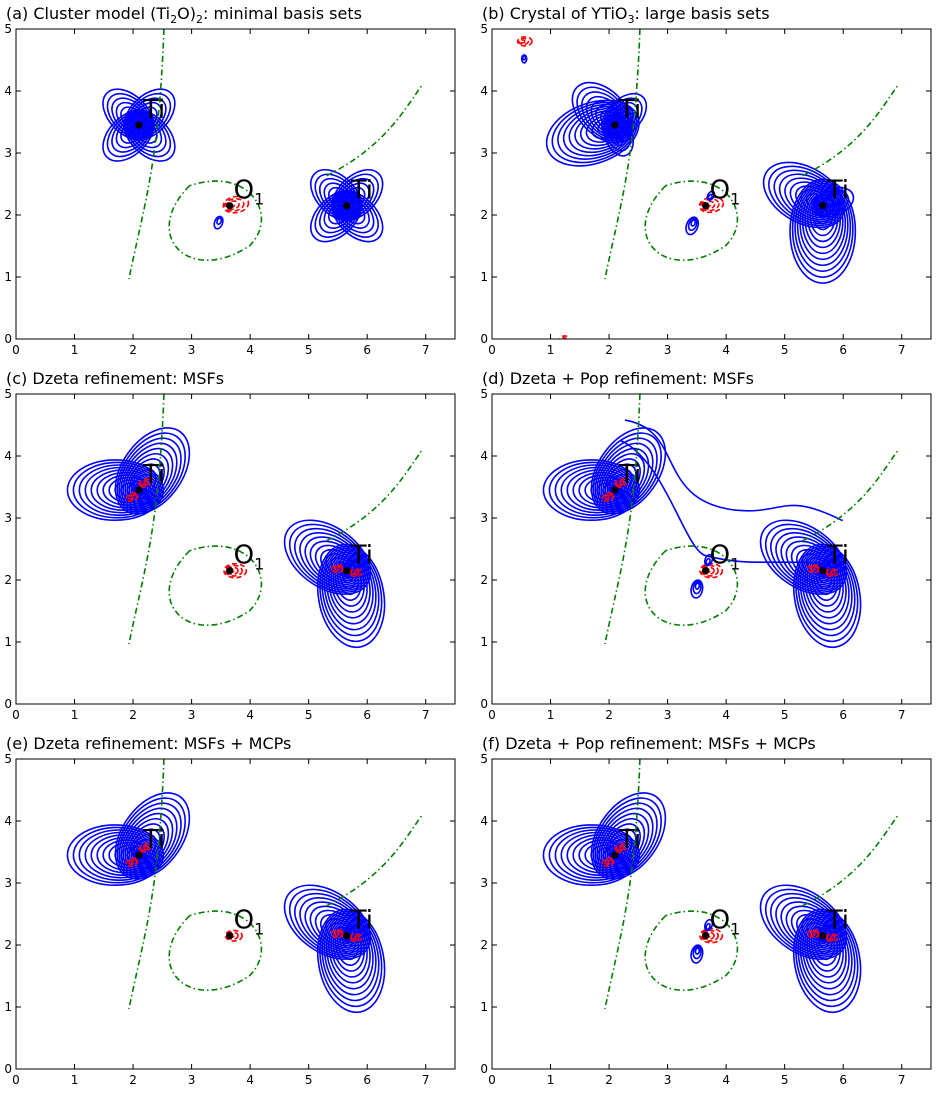 The height and width of the screenshot is (1094, 952). What do you see at coordinates (484, 394) in the screenshot?
I see `y-tick-label: 5` at bounding box center [484, 394].